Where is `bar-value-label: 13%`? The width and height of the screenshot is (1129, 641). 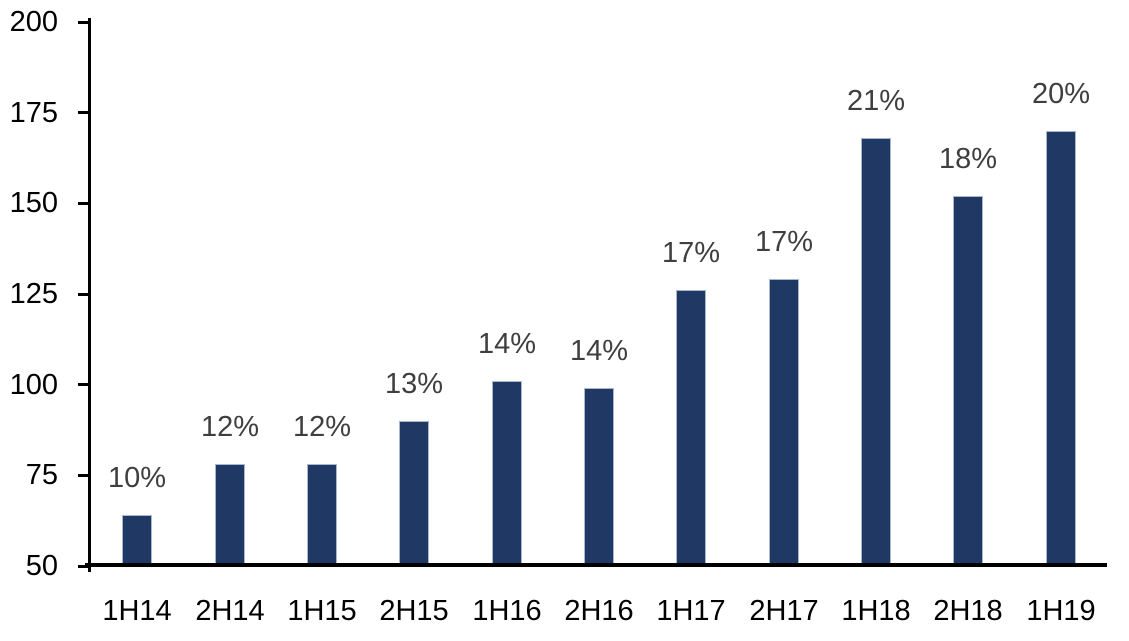
bar-value-label: 13% is located at coordinates (414, 384).